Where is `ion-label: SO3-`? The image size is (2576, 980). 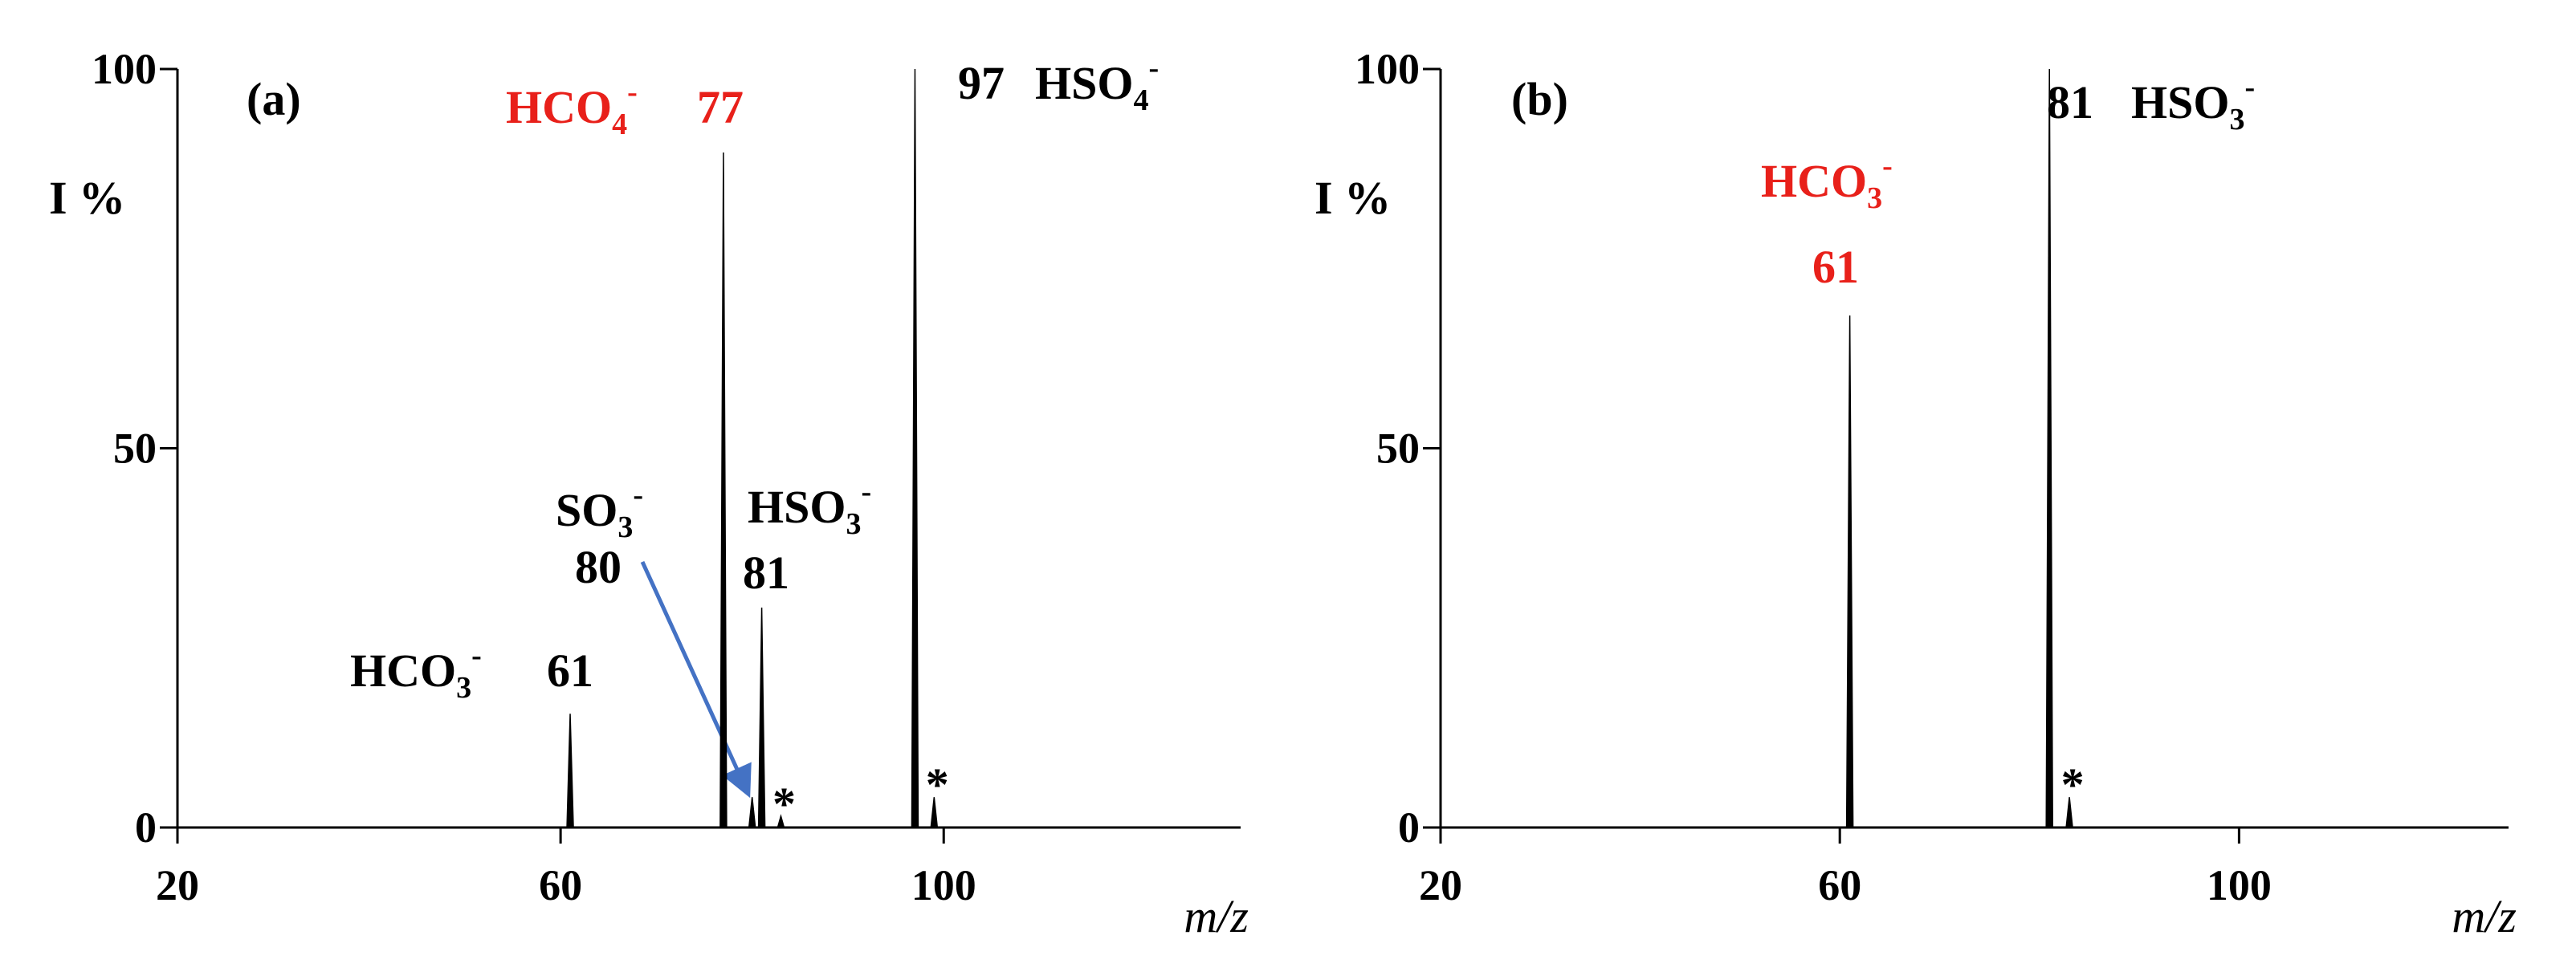 ion-label: SO3- is located at coordinates (599, 511).